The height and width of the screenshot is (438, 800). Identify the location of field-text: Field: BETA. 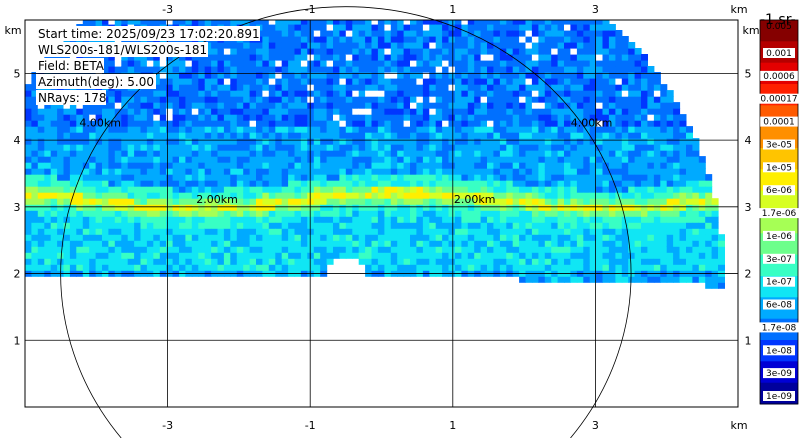
(71, 66).